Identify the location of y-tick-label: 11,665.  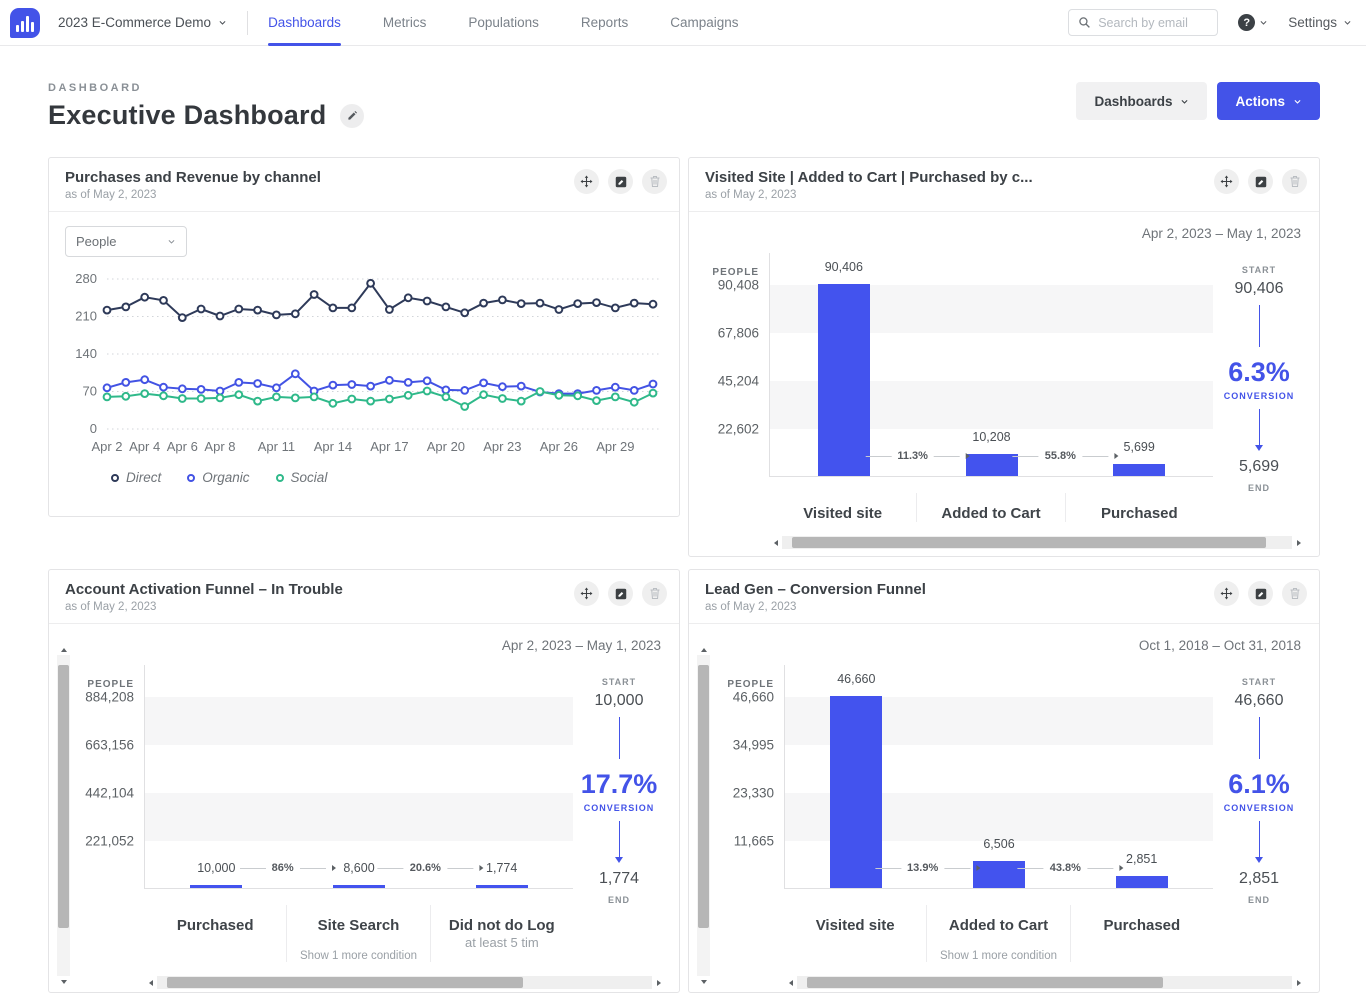
(753, 841).